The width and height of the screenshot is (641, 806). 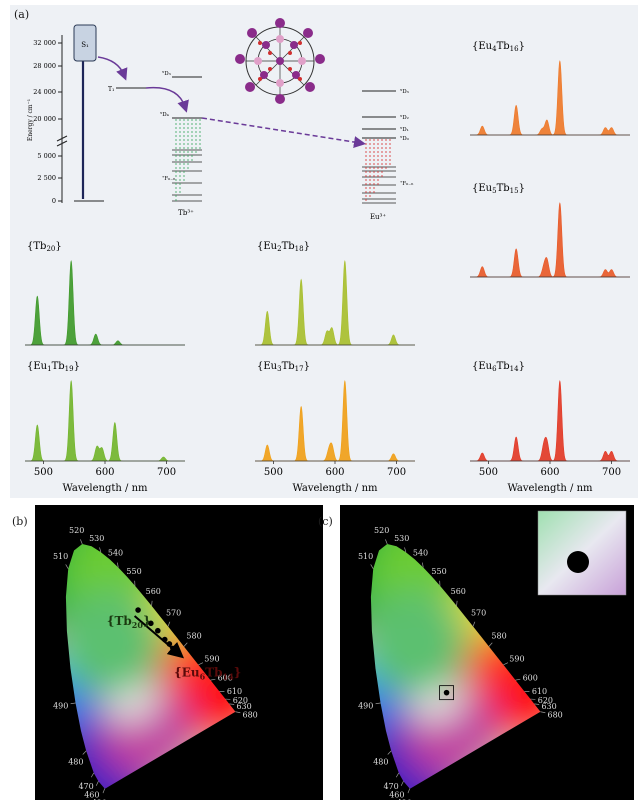 I want to click on color-inset, so click(x=582, y=553).